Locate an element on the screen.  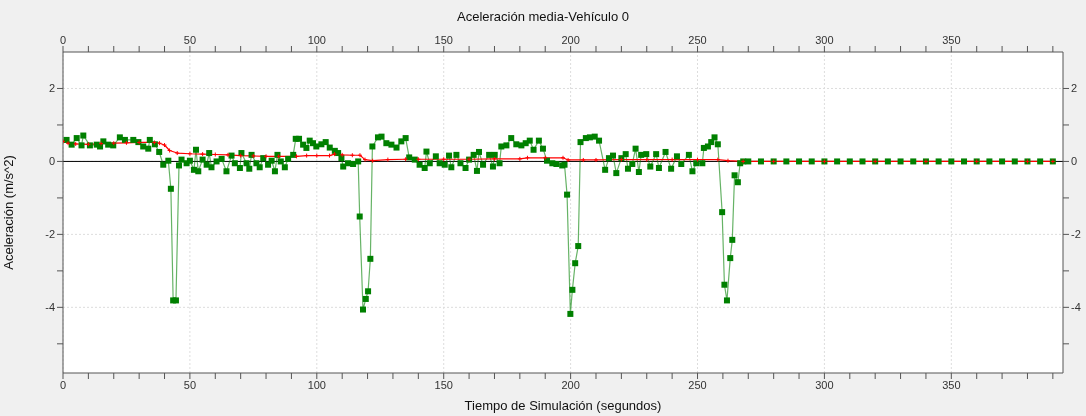
y-tick-label: 2 is located at coordinates (51, 88).